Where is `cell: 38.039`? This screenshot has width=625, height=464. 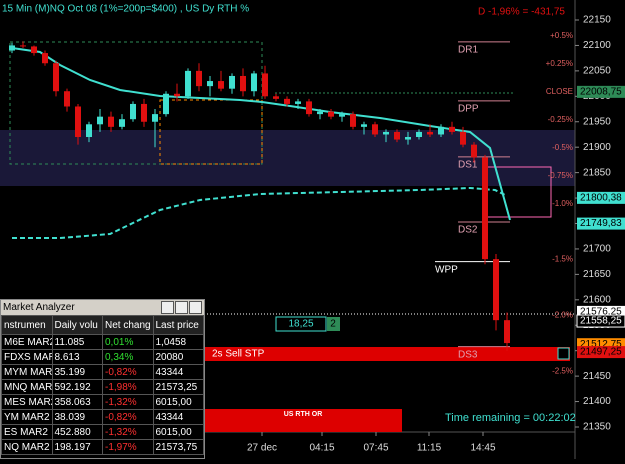 cell: 38.039 is located at coordinates (77, 417).